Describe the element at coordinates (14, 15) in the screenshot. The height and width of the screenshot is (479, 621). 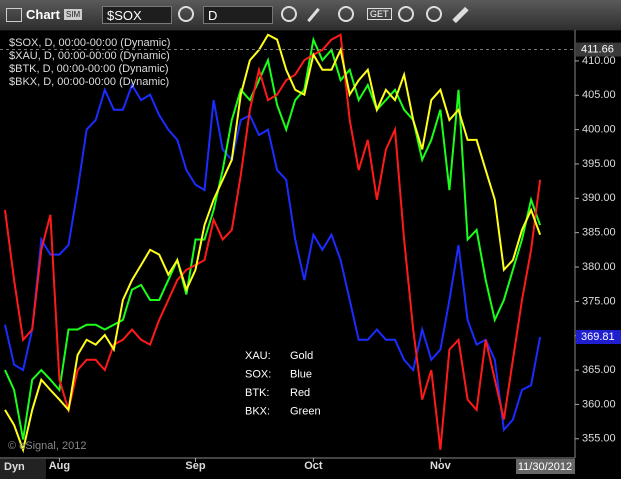
I see `chart-icon` at that location.